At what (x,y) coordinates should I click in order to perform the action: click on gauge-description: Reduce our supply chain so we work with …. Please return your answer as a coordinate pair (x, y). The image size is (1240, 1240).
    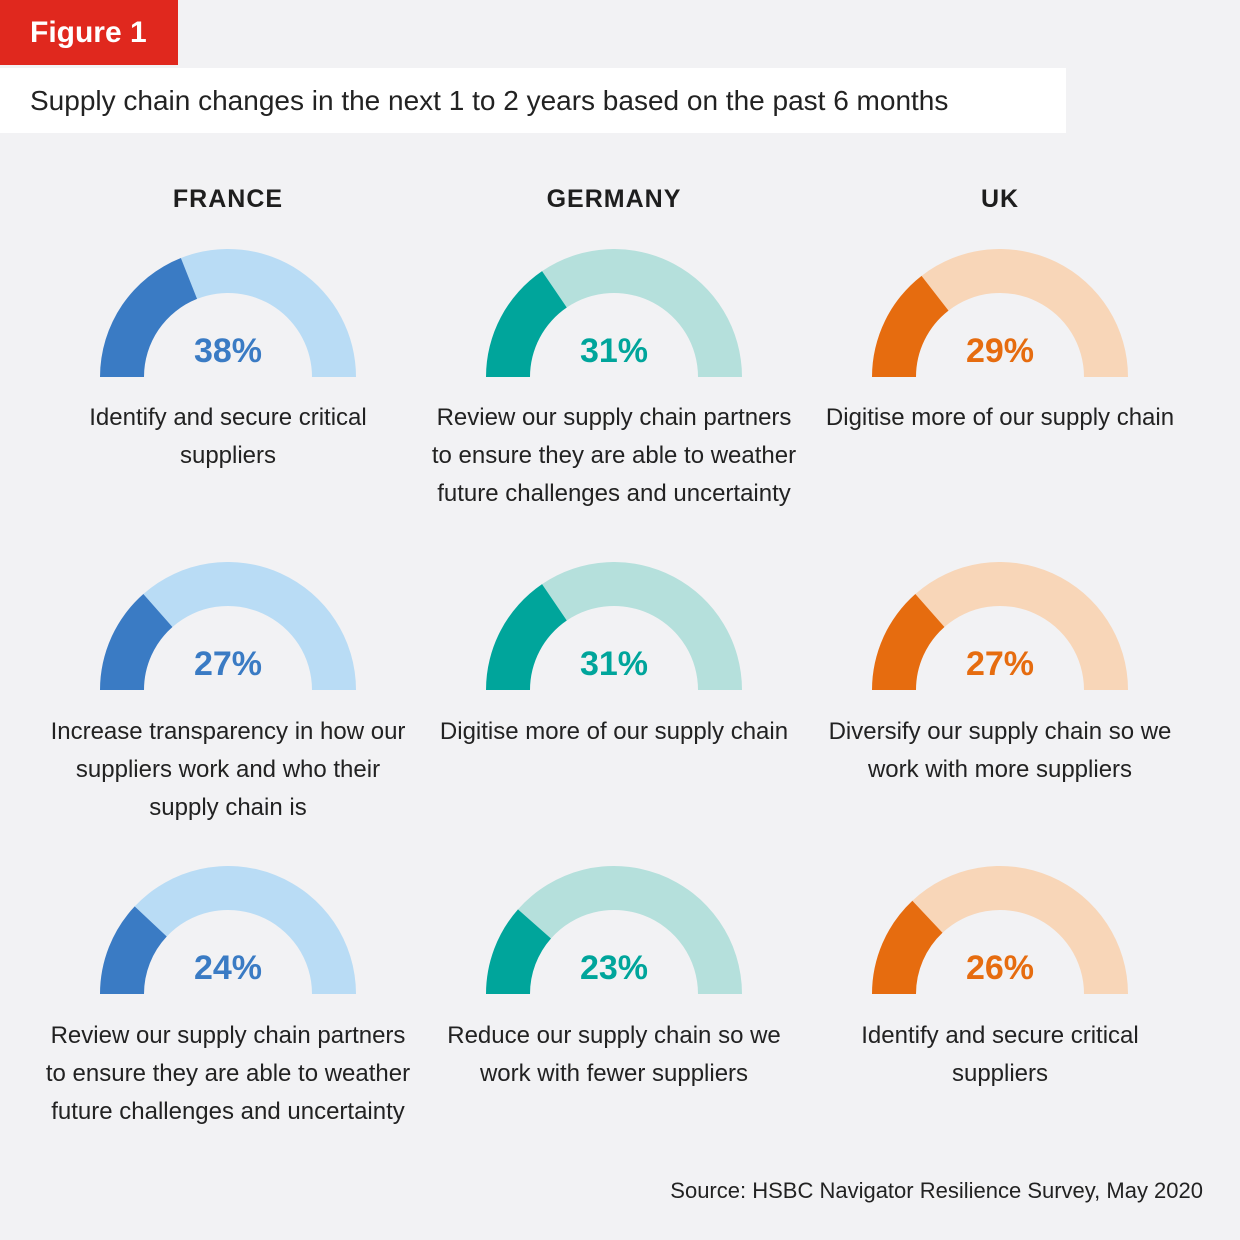
    Looking at the image, I should click on (614, 1054).